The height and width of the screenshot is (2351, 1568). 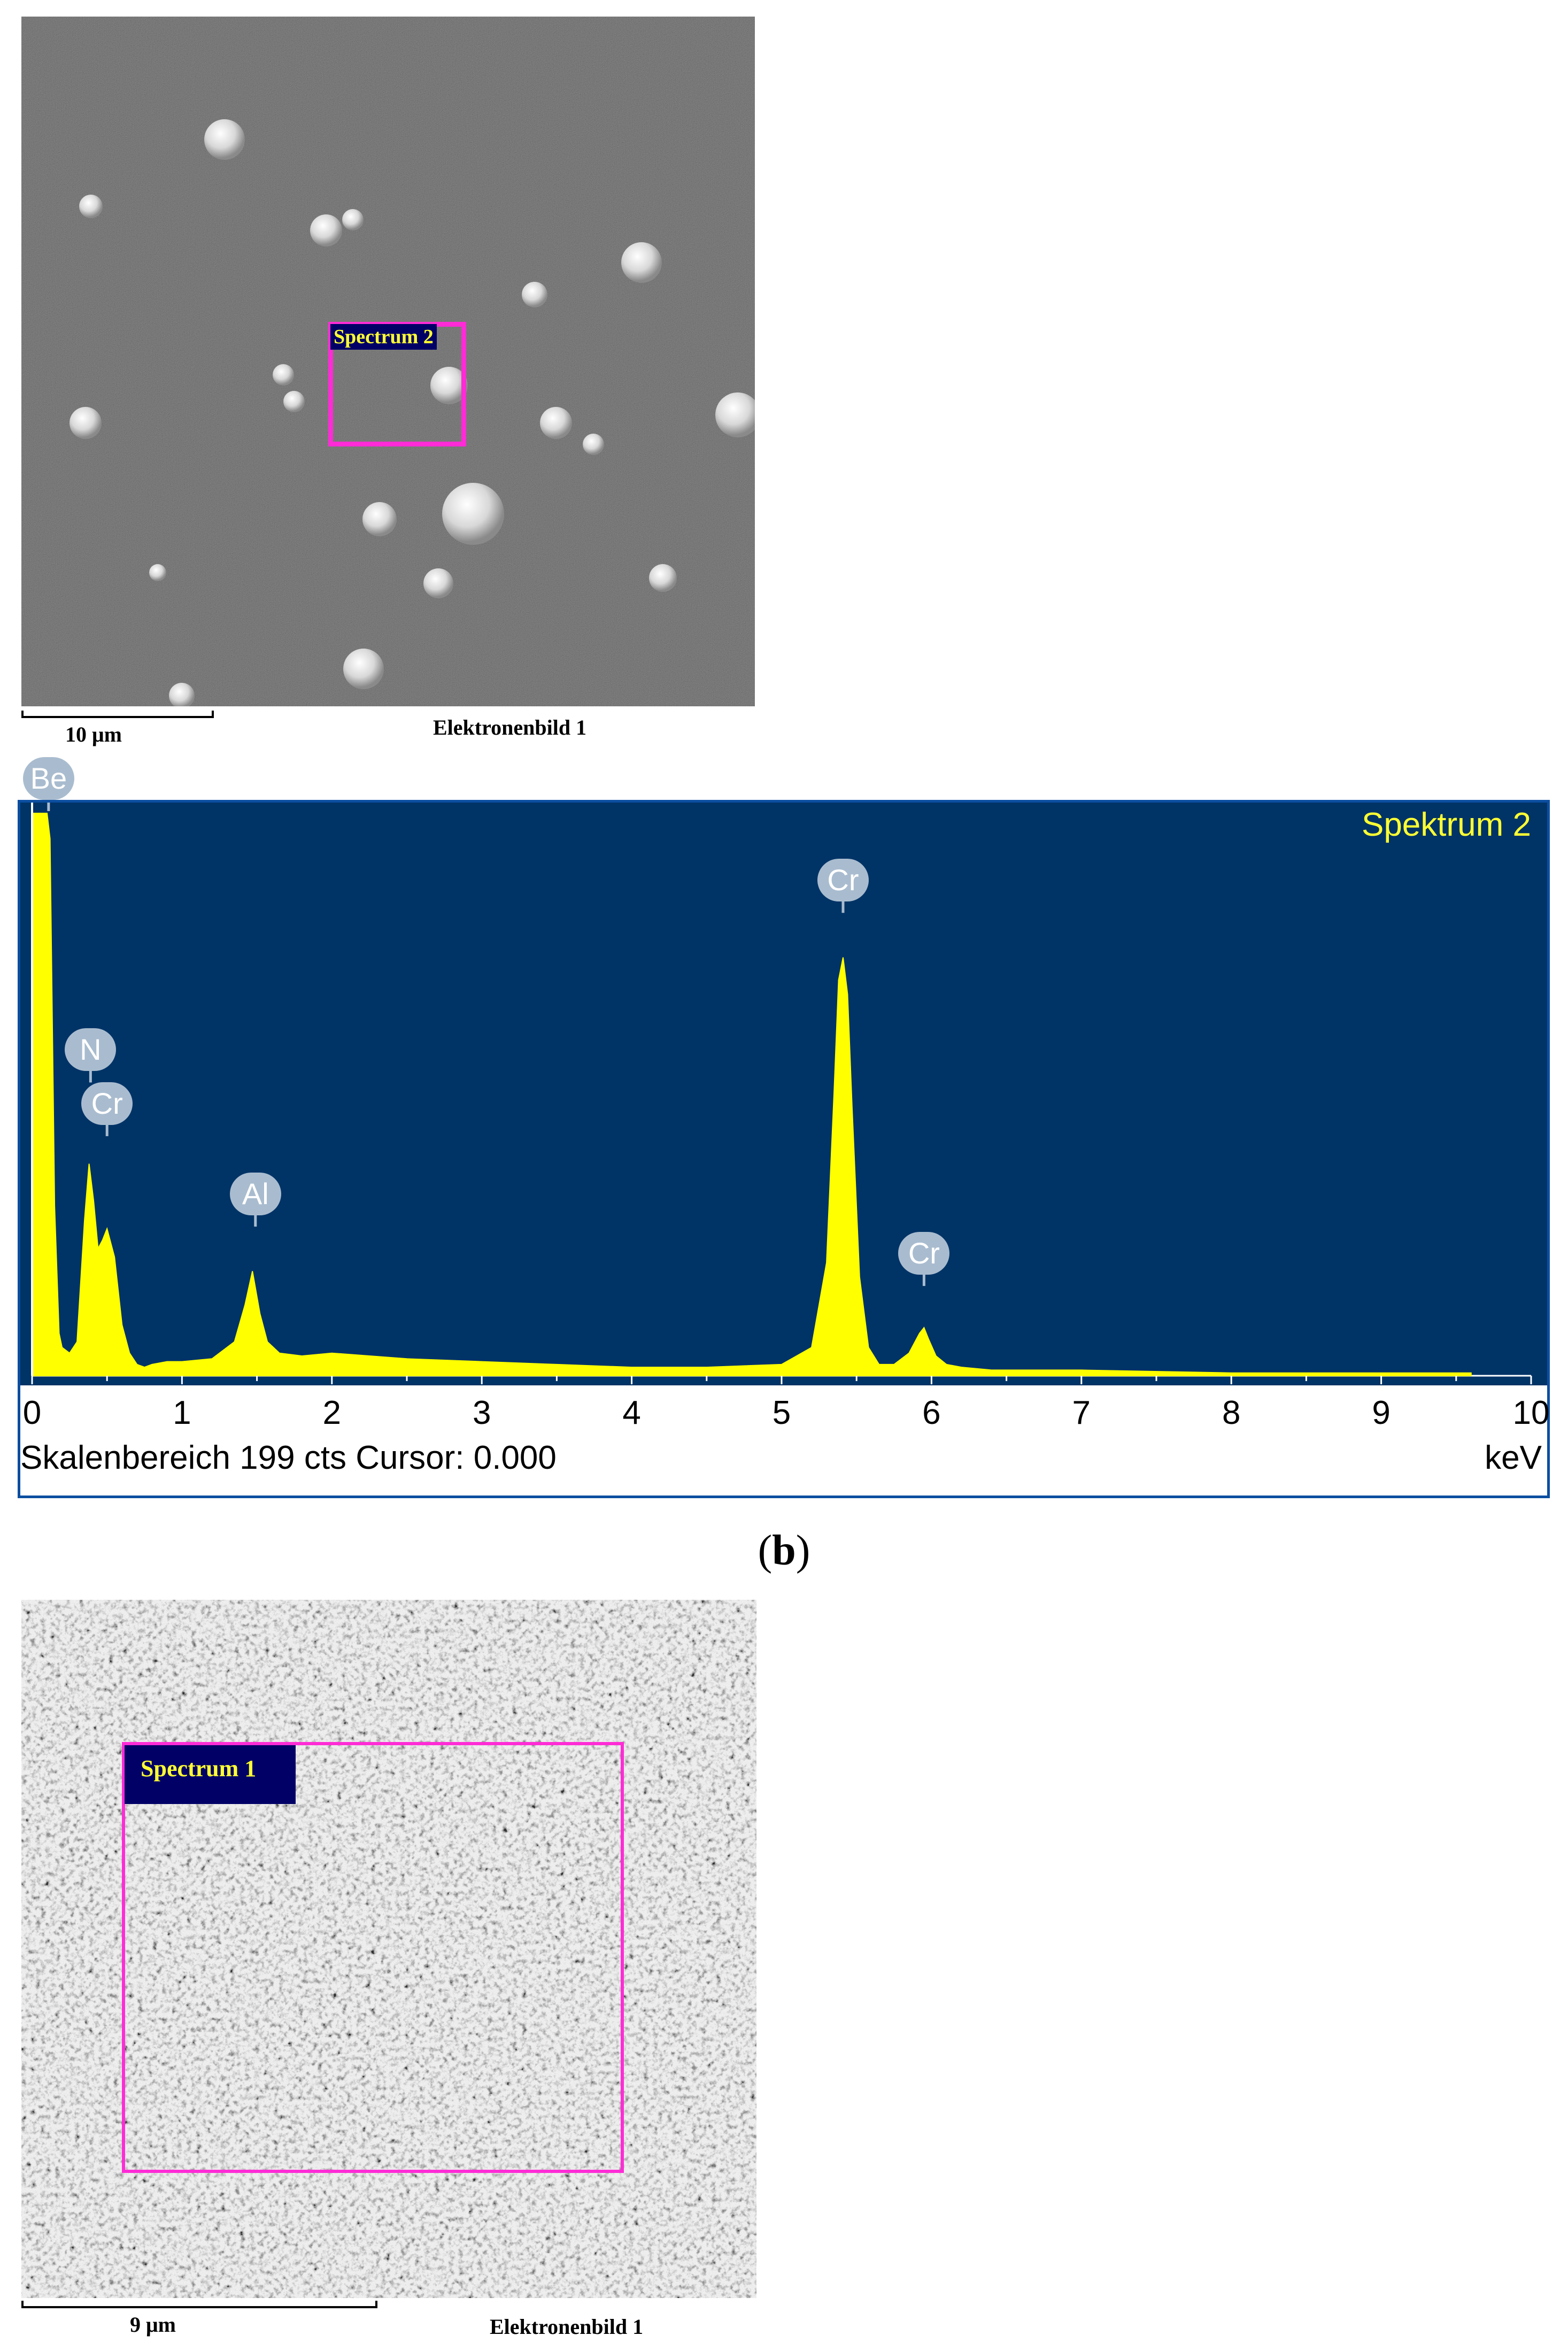 I want to click on x-tick-label: 1, so click(x=182, y=1412).